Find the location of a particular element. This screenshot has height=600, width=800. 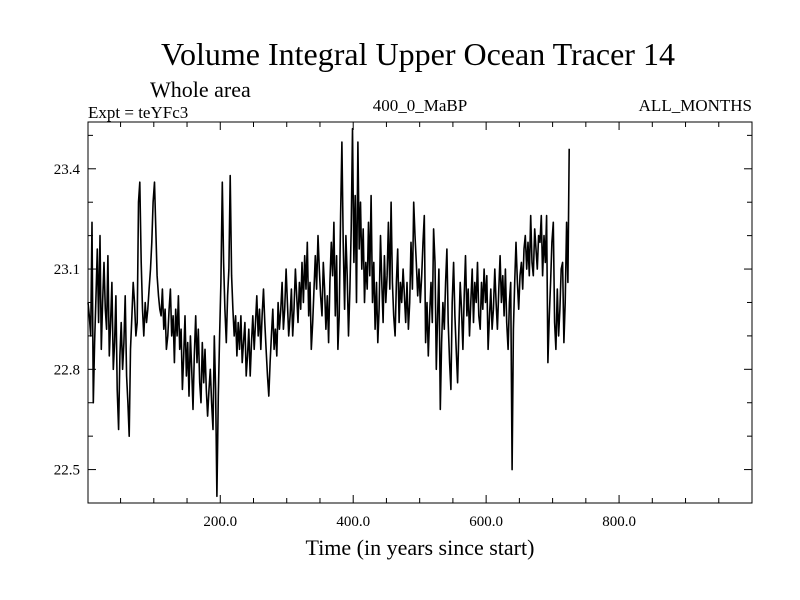

x-tick-label: 200.0 is located at coordinates (220, 522).